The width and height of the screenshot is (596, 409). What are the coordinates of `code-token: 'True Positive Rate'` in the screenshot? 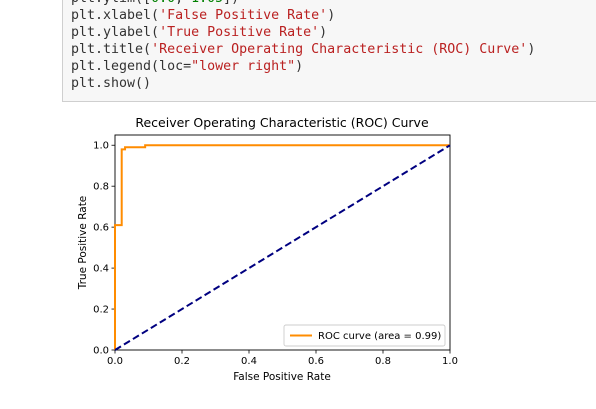 It's located at (239, 32).